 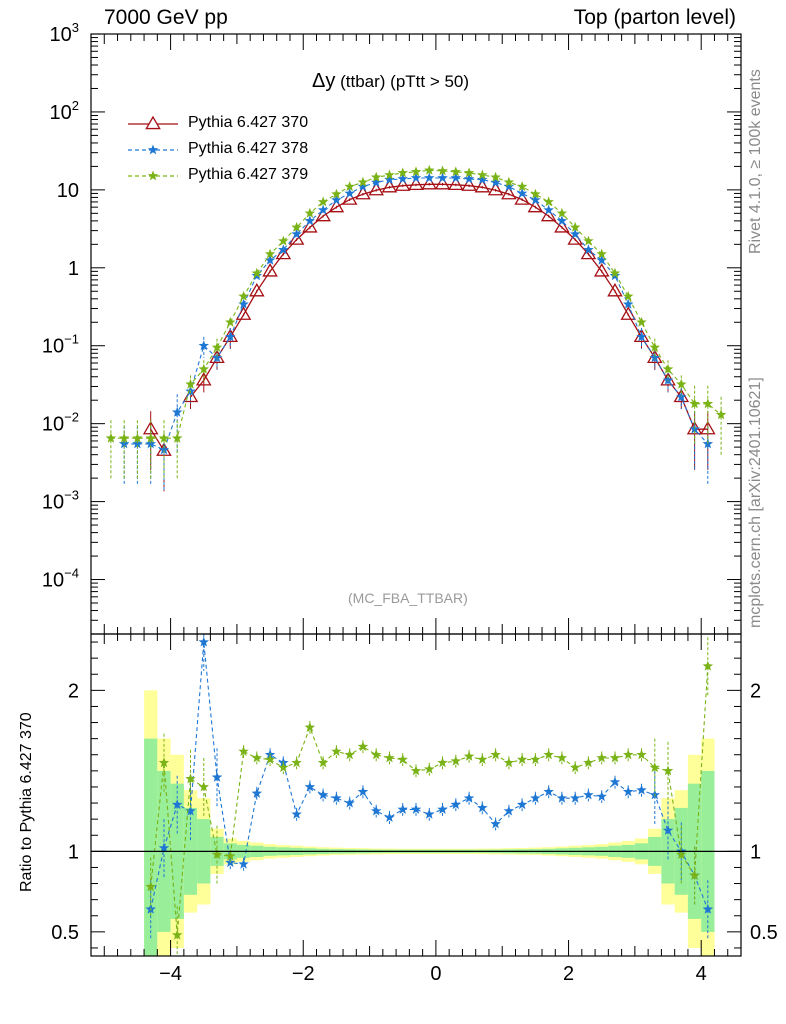 What do you see at coordinates (65, 933) in the screenshot?
I see `ratio-tick-label-left: 0.5` at bounding box center [65, 933].